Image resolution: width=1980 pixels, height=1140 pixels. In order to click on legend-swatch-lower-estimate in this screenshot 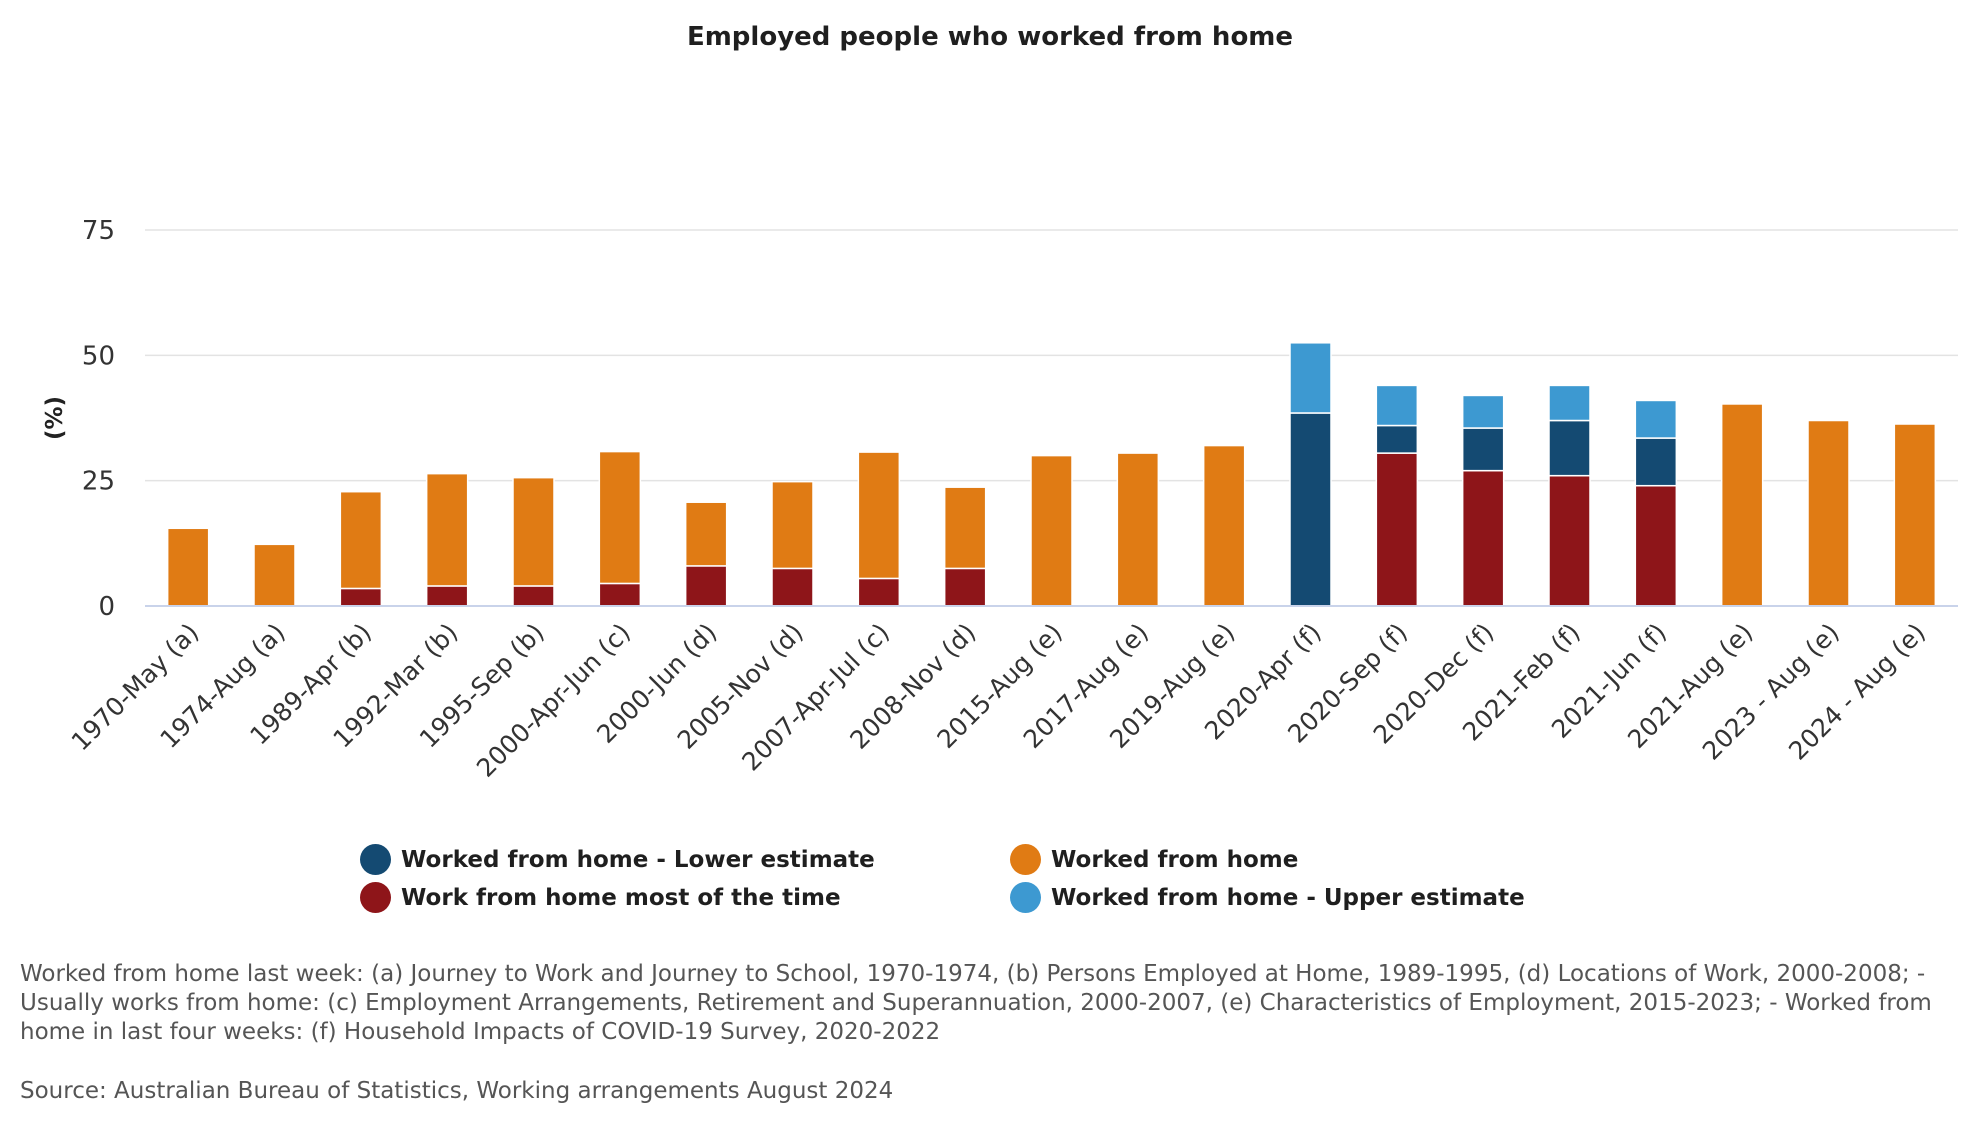, I will do `click(375, 859)`.